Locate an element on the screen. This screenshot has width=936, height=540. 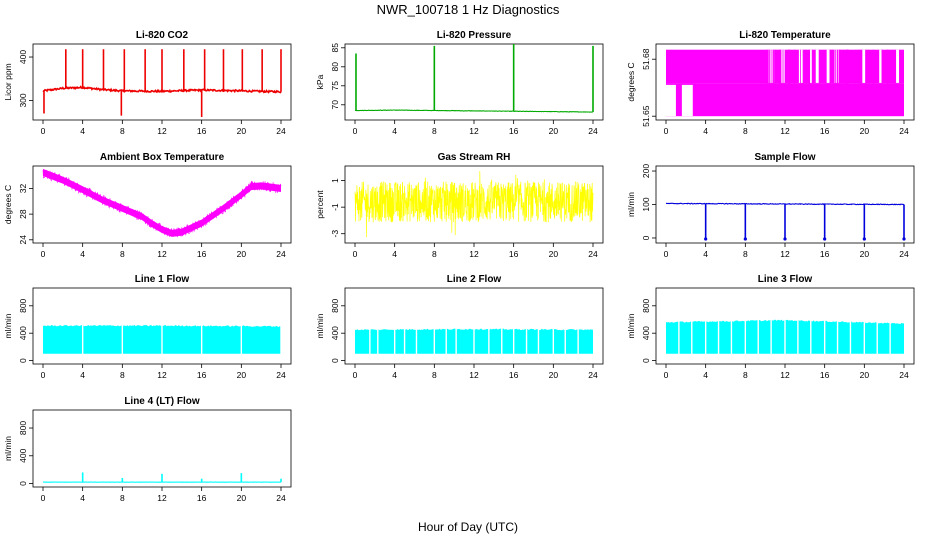
x-axis-label: Hour of Day (UTC) is located at coordinates (468, 527).